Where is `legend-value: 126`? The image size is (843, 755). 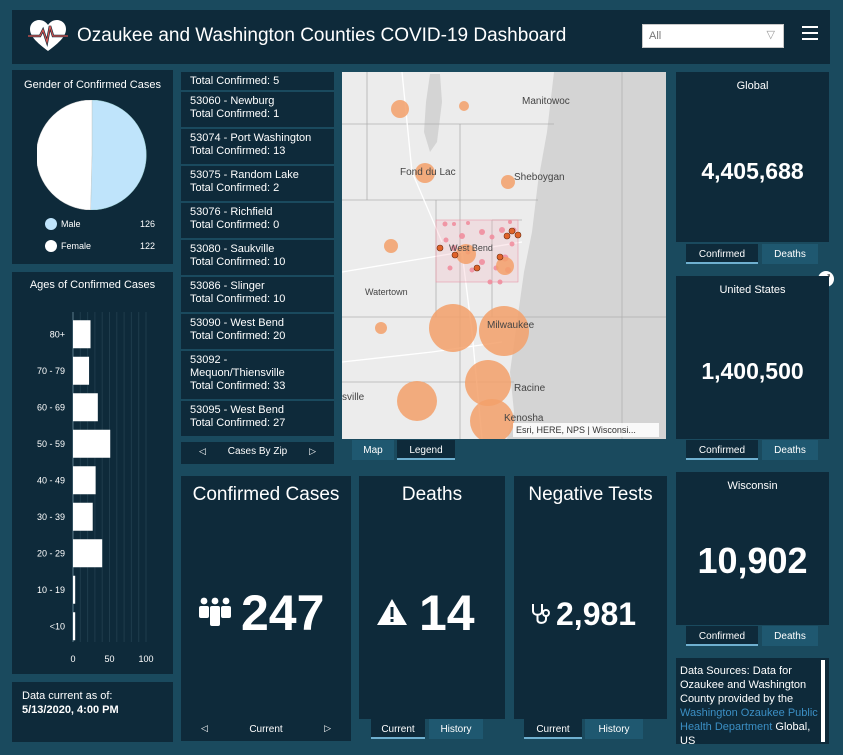 legend-value: 126 is located at coordinates (147, 224).